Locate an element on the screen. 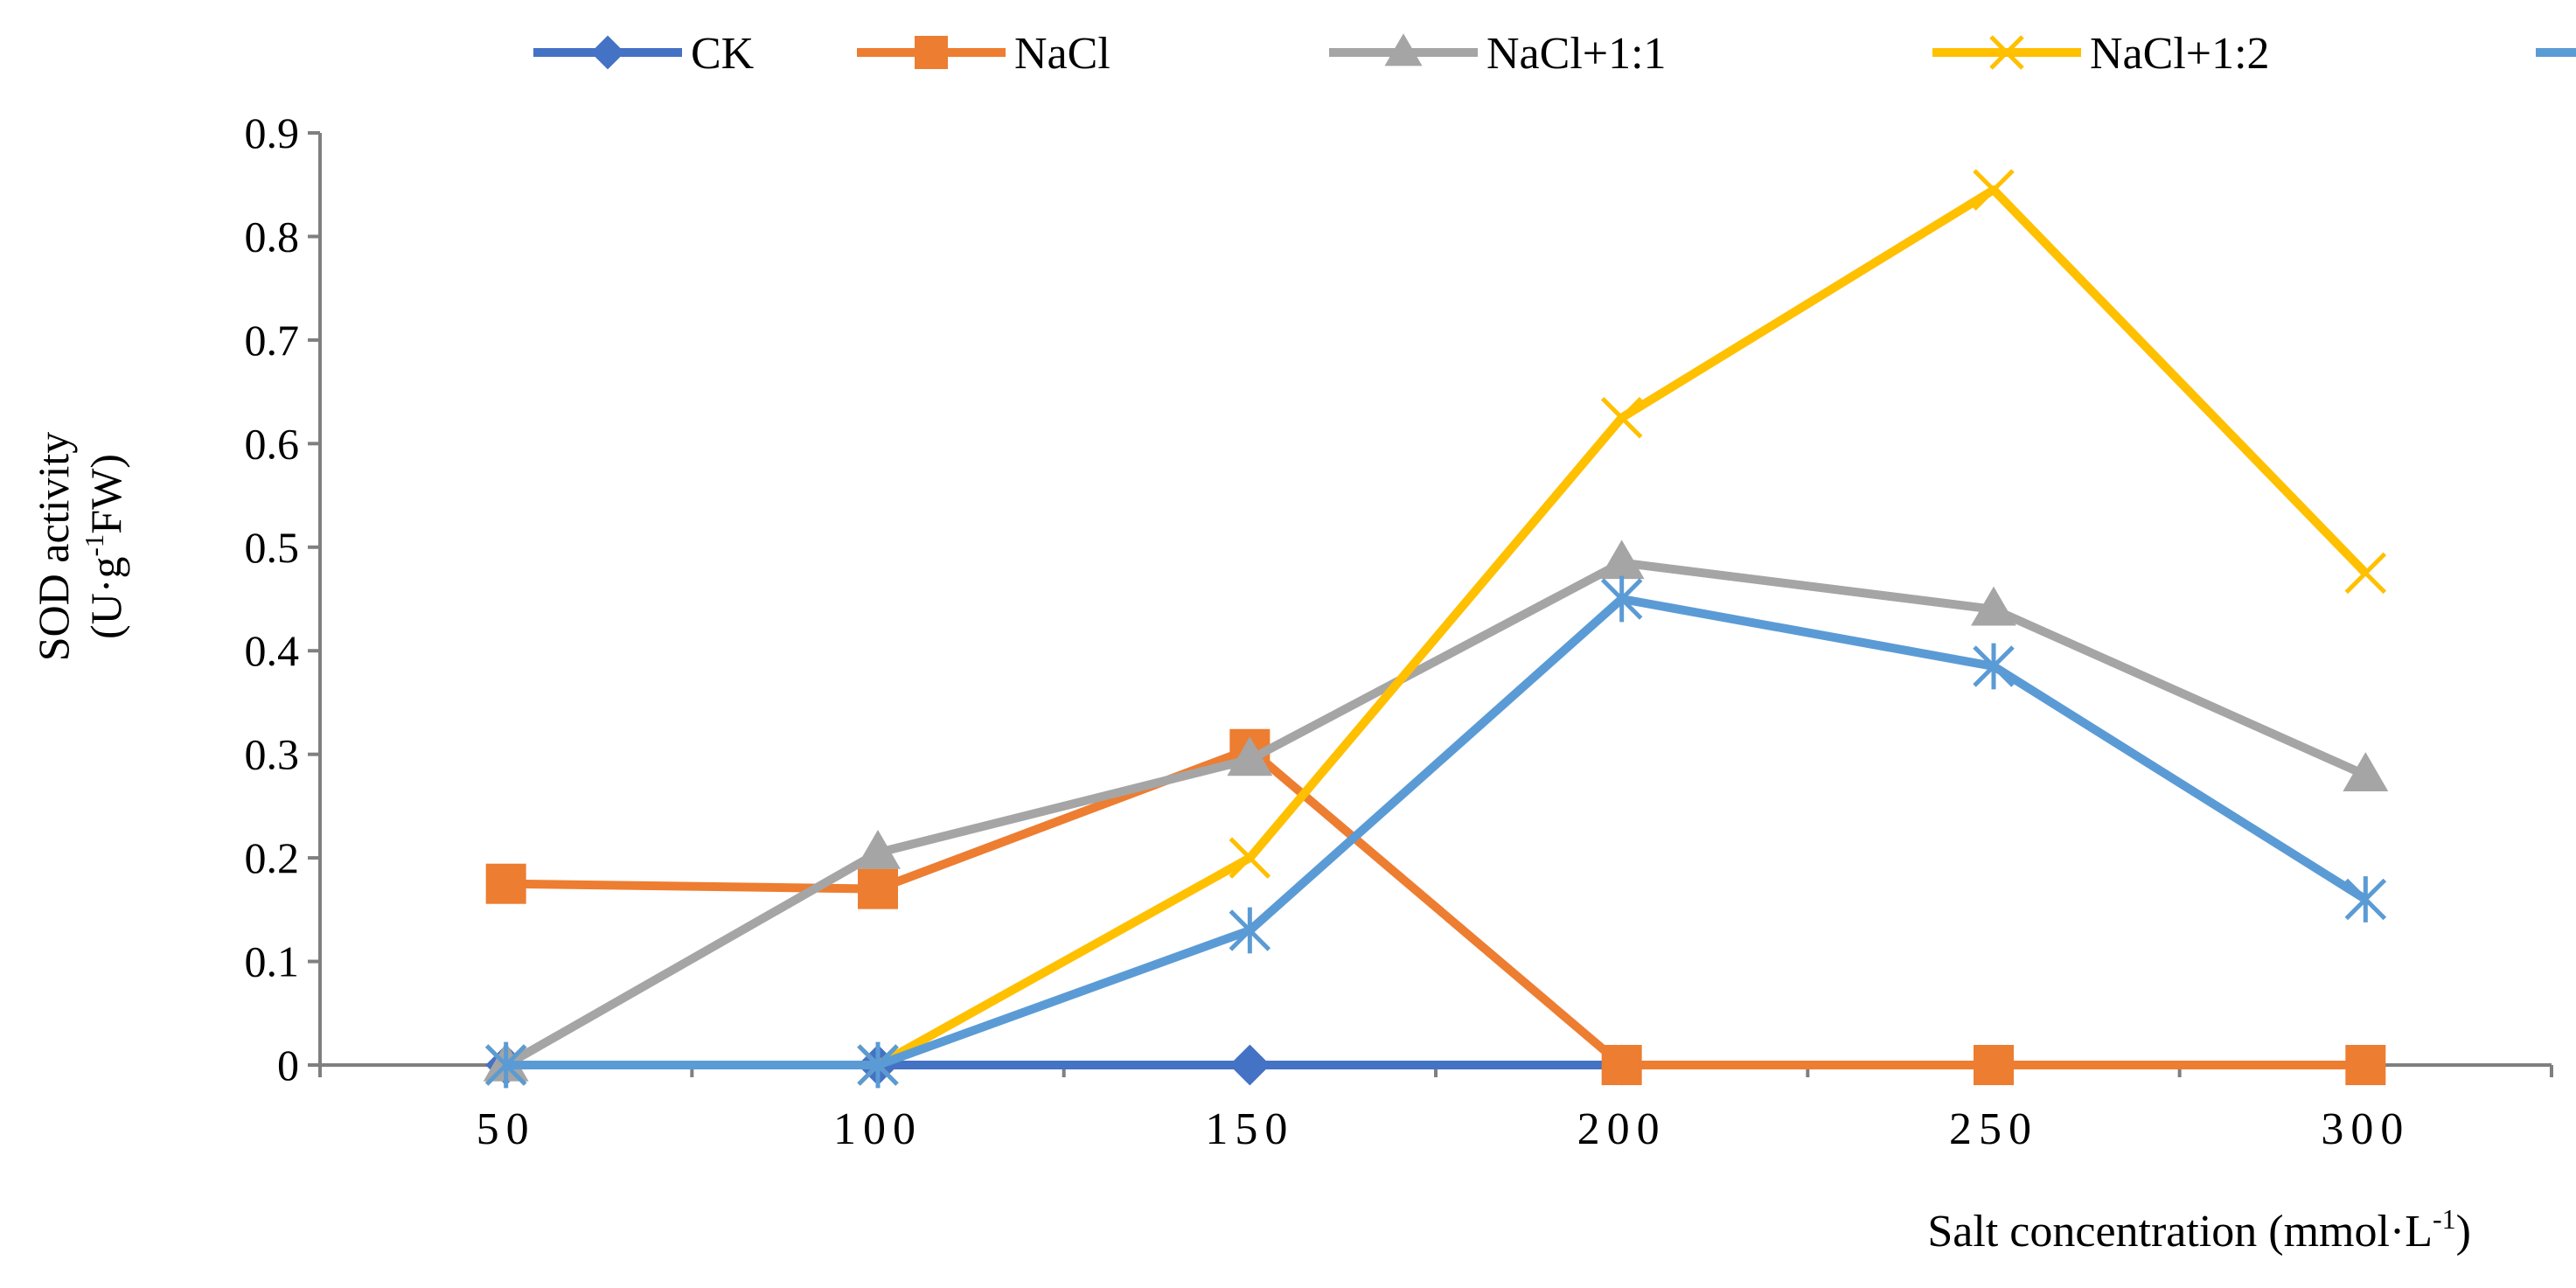 The height and width of the screenshot is (1288, 2576). y-tick-label: 0.2 is located at coordinates (272, 857).